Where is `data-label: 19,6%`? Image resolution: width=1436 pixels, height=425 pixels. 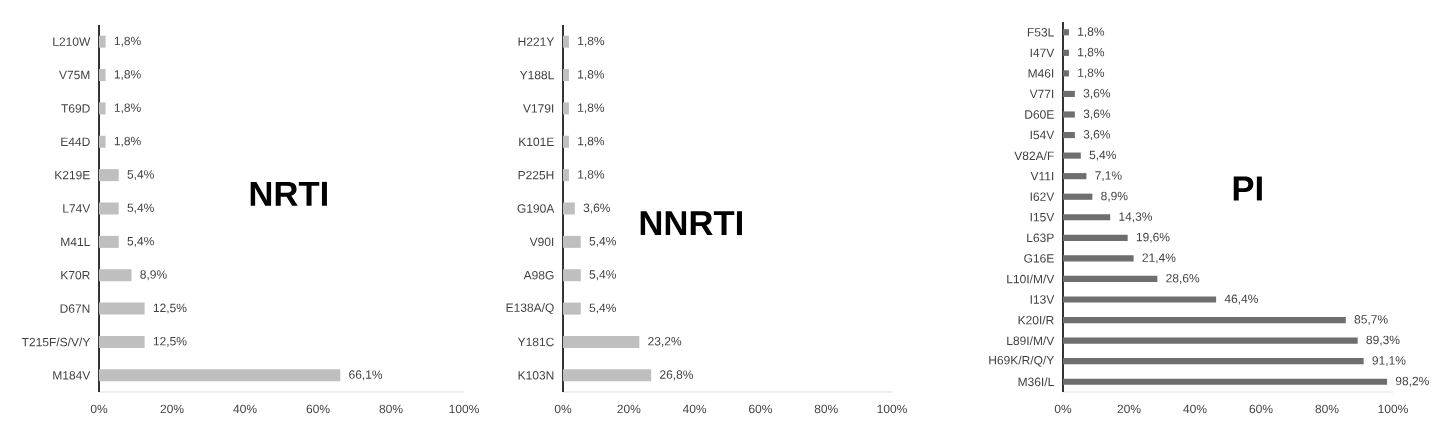 data-label: 19,6% is located at coordinates (1153, 237).